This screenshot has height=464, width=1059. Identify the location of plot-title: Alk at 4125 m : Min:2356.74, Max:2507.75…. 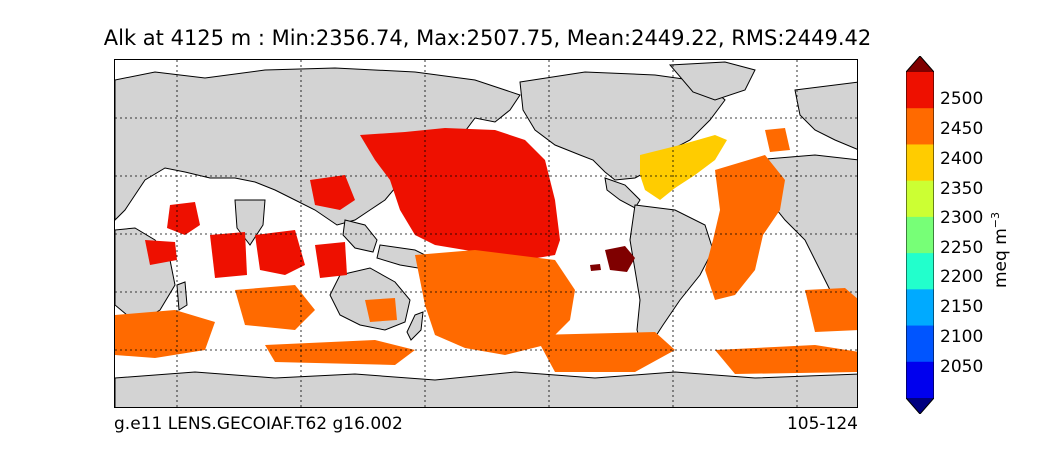
(487, 38).